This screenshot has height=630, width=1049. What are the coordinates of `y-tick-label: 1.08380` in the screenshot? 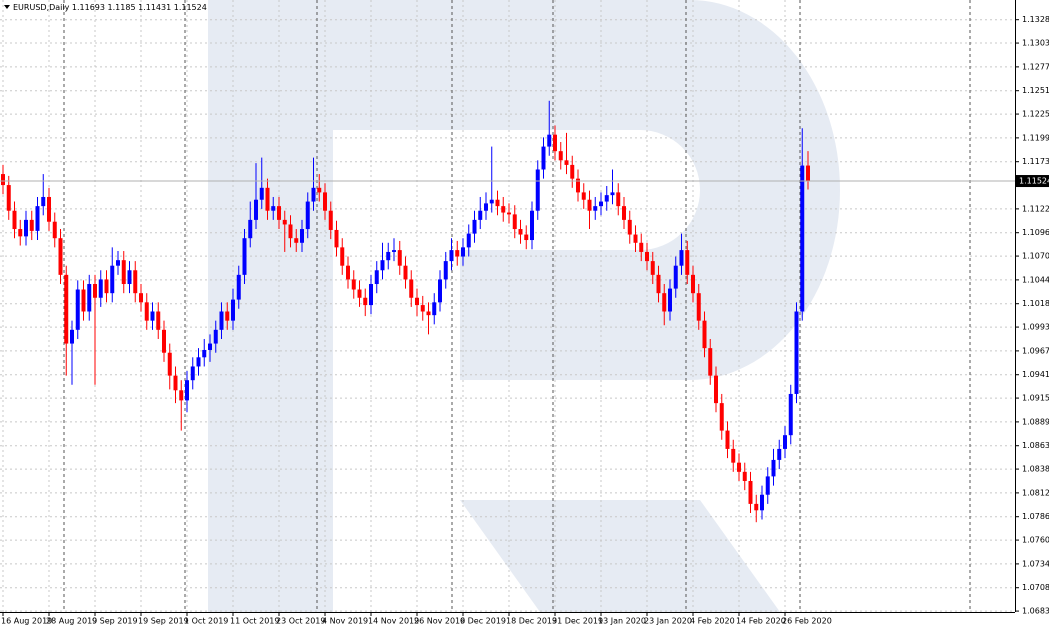 It's located at (1035, 469).